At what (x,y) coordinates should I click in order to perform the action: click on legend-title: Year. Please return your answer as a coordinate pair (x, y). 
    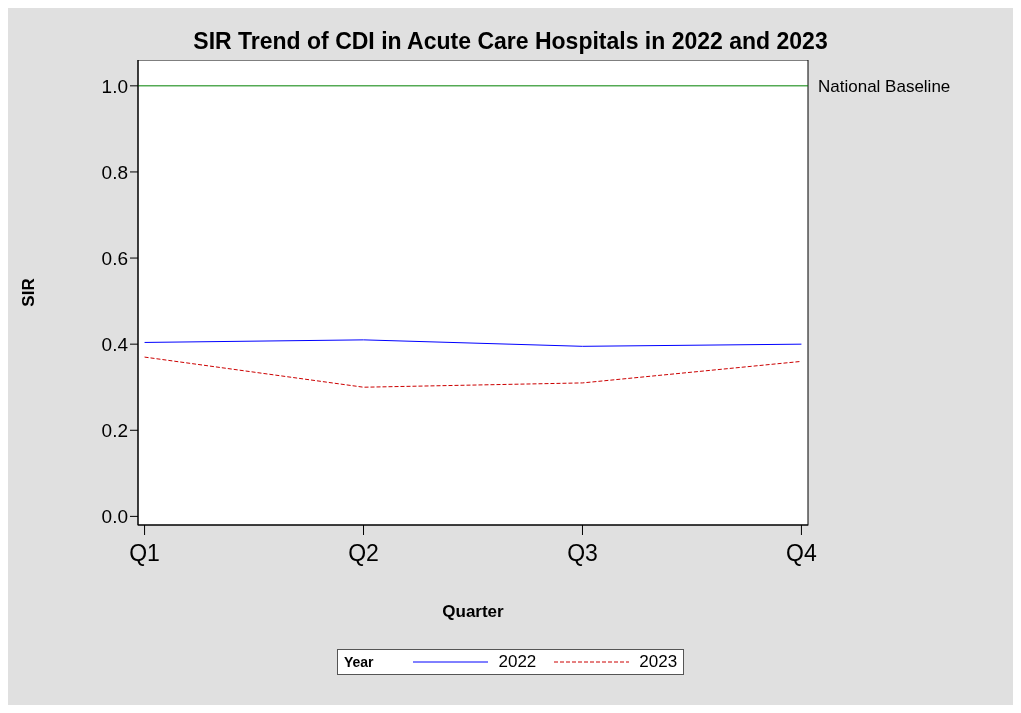
    Looking at the image, I should click on (358, 662).